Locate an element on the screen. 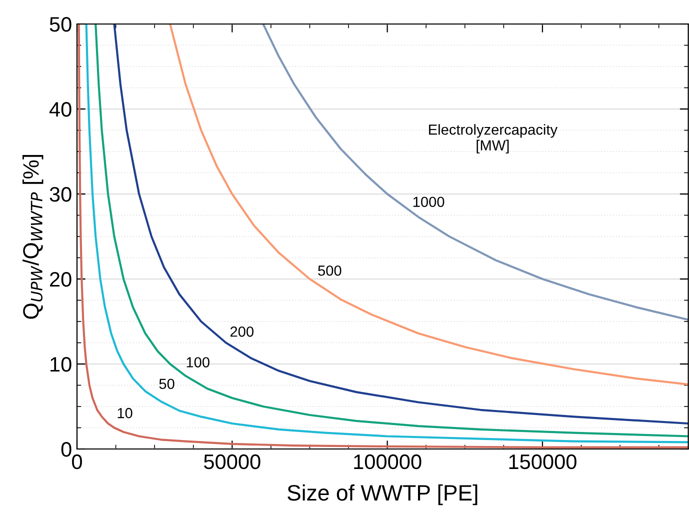 The height and width of the screenshot is (518, 689). series-label: 100 is located at coordinates (198, 362).